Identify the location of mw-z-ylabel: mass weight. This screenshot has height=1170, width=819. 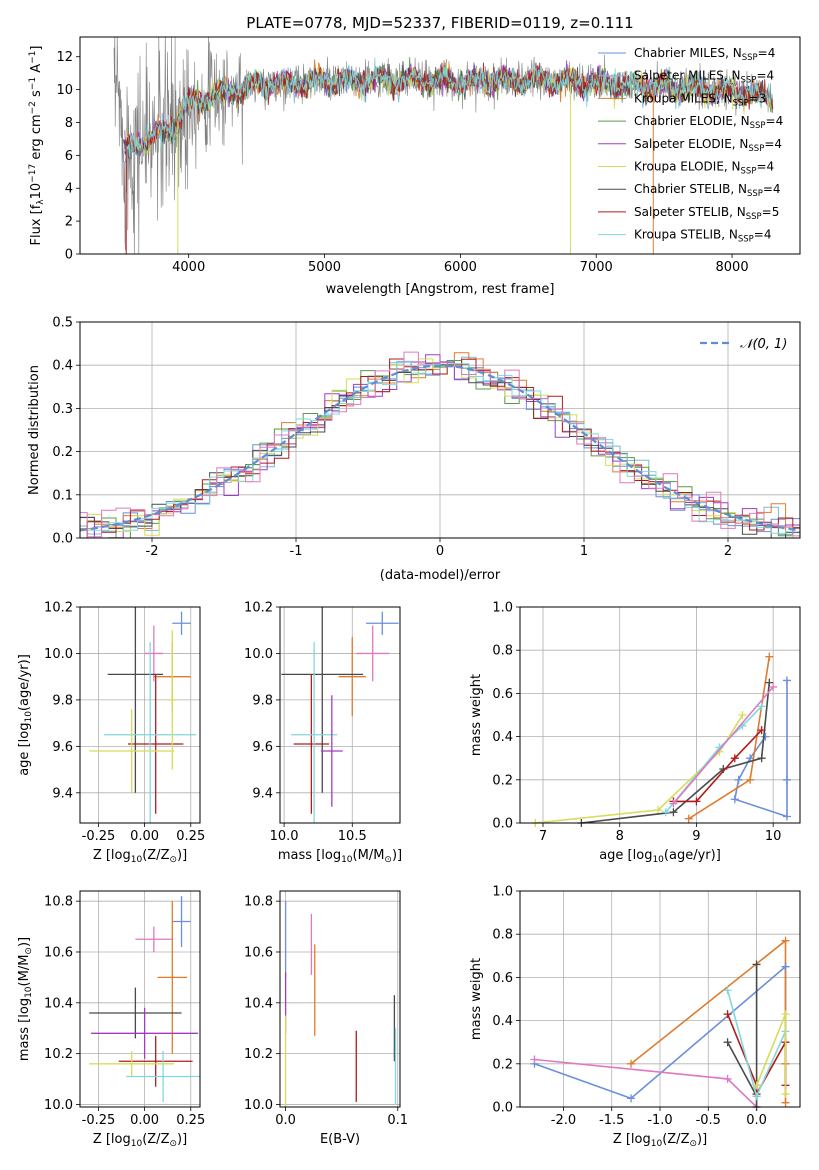
(476, 999).